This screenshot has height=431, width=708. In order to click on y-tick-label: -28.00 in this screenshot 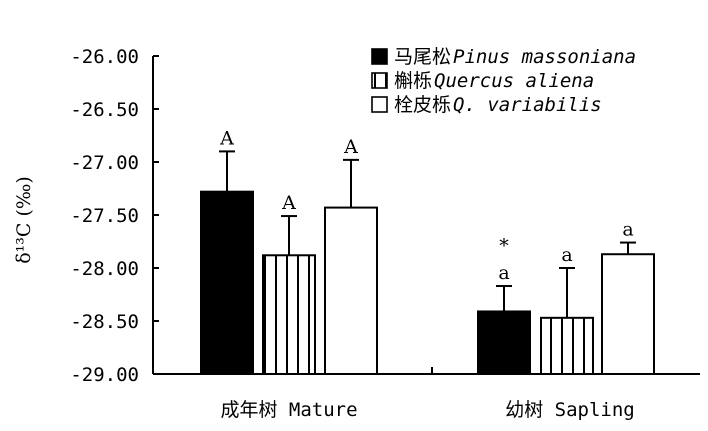, I will do `click(104, 269)`.